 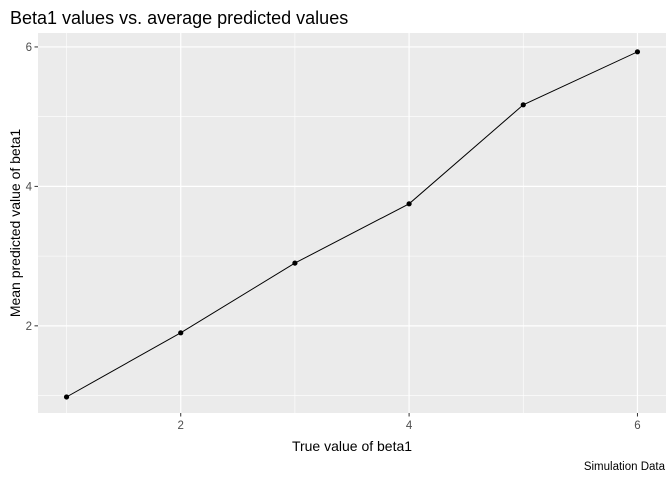 What do you see at coordinates (352, 446) in the screenshot?
I see `x-axis-title: True value of beta1` at bounding box center [352, 446].